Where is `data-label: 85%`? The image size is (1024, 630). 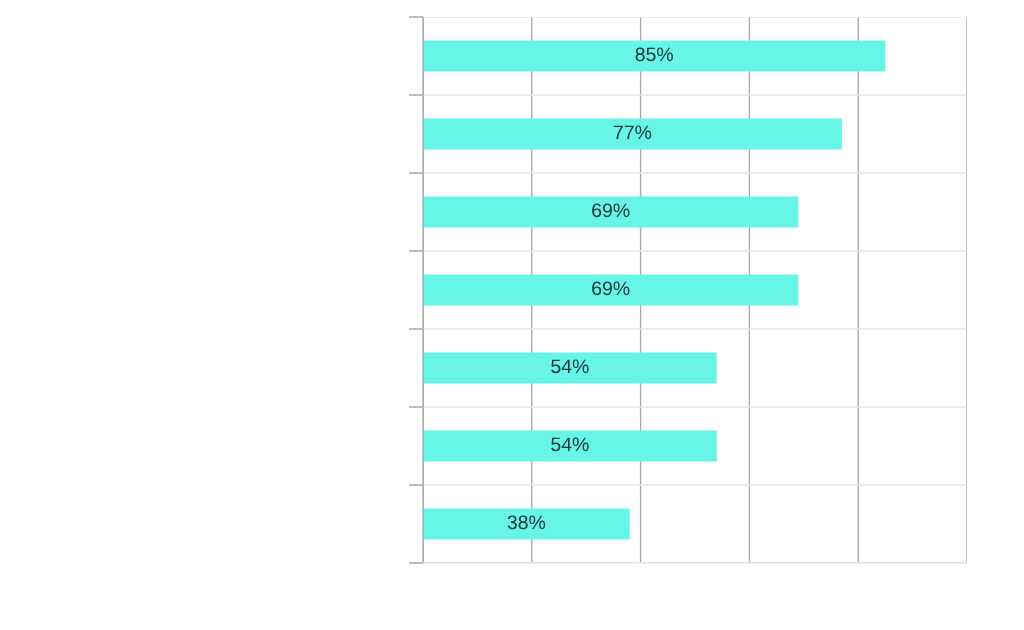
data-label: 85% is located at coordinates (654, 54).